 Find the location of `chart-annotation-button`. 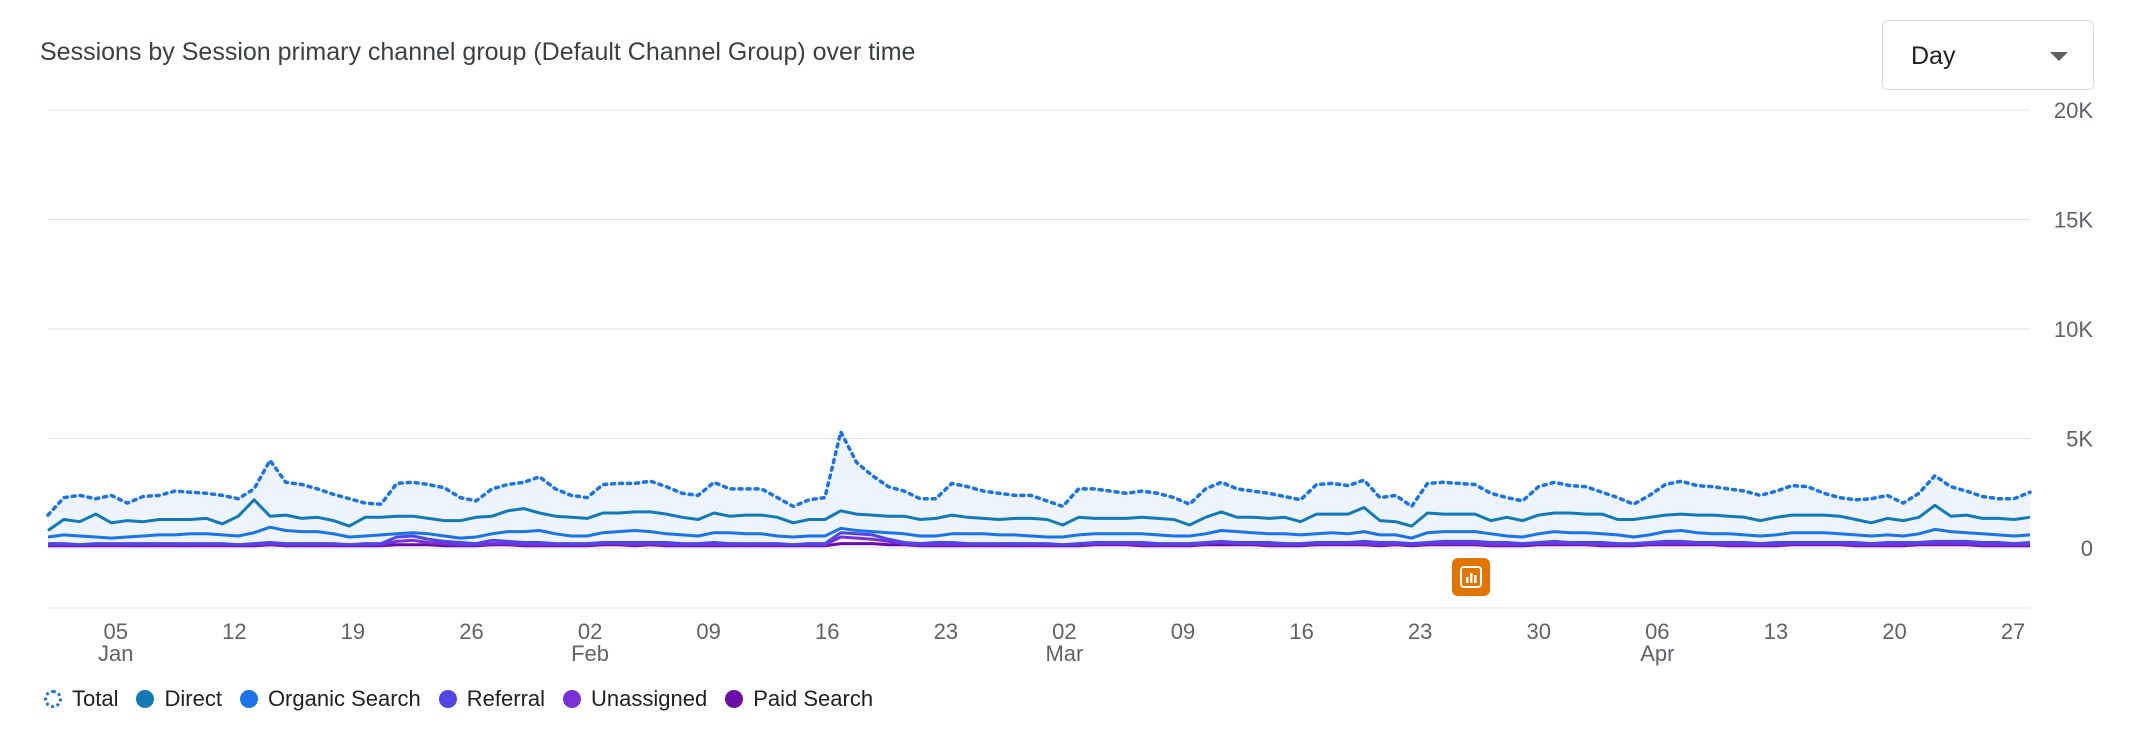

chart-annotation-button is located at coordinates (1470, 577).